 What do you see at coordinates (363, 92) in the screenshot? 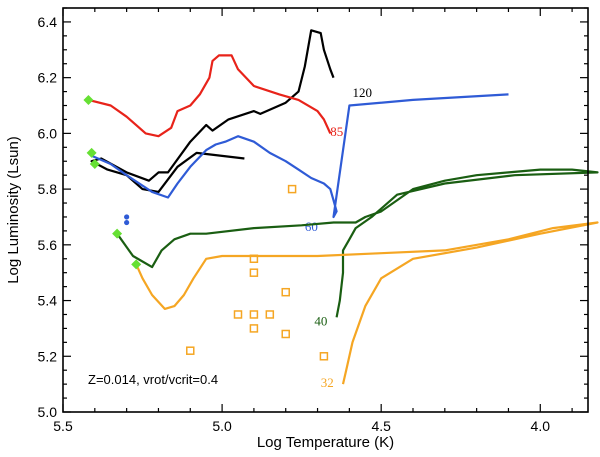
I see `track-120-label: 120` at bounding box center [363, 92].